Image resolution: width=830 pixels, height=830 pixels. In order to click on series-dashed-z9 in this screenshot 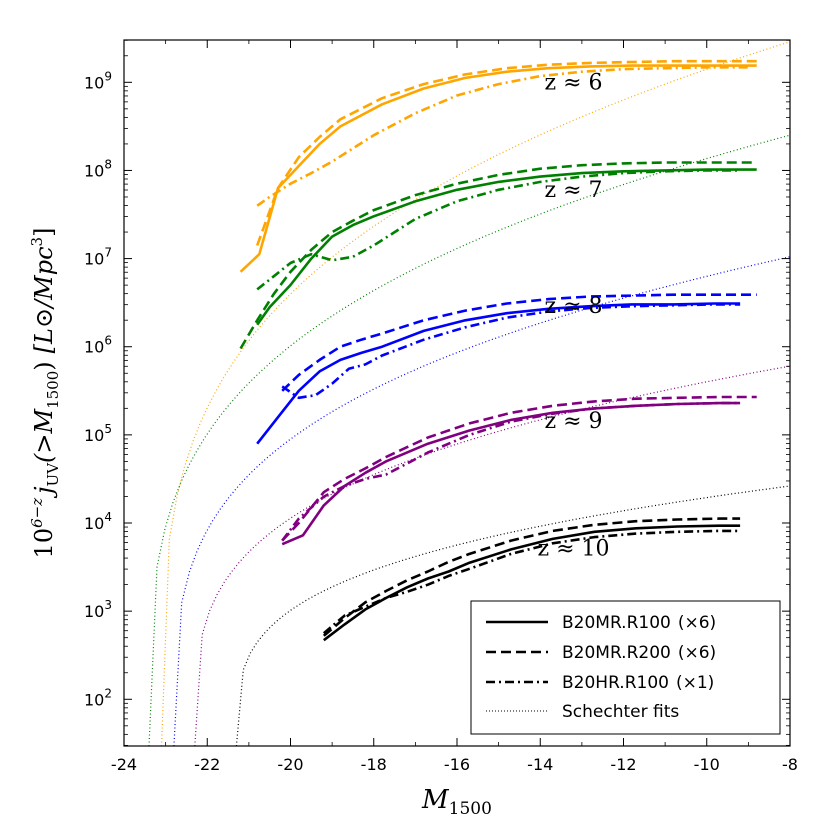, I will do `click(519, 468)`.